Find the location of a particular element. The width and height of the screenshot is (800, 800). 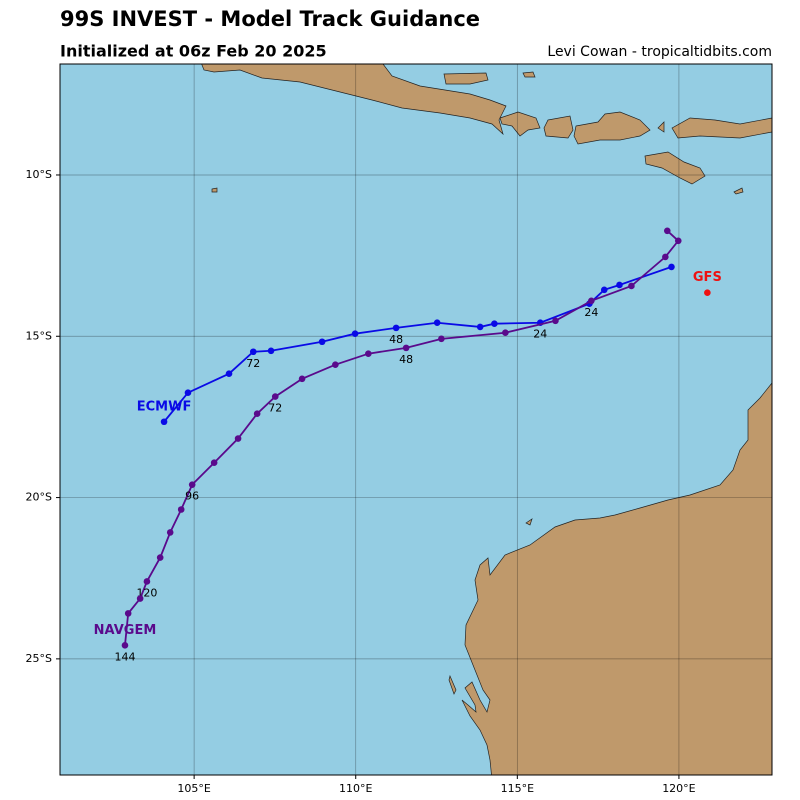

chart-title: 99S INVEST - Model Track Guidance is located at coordinates (270, 19).